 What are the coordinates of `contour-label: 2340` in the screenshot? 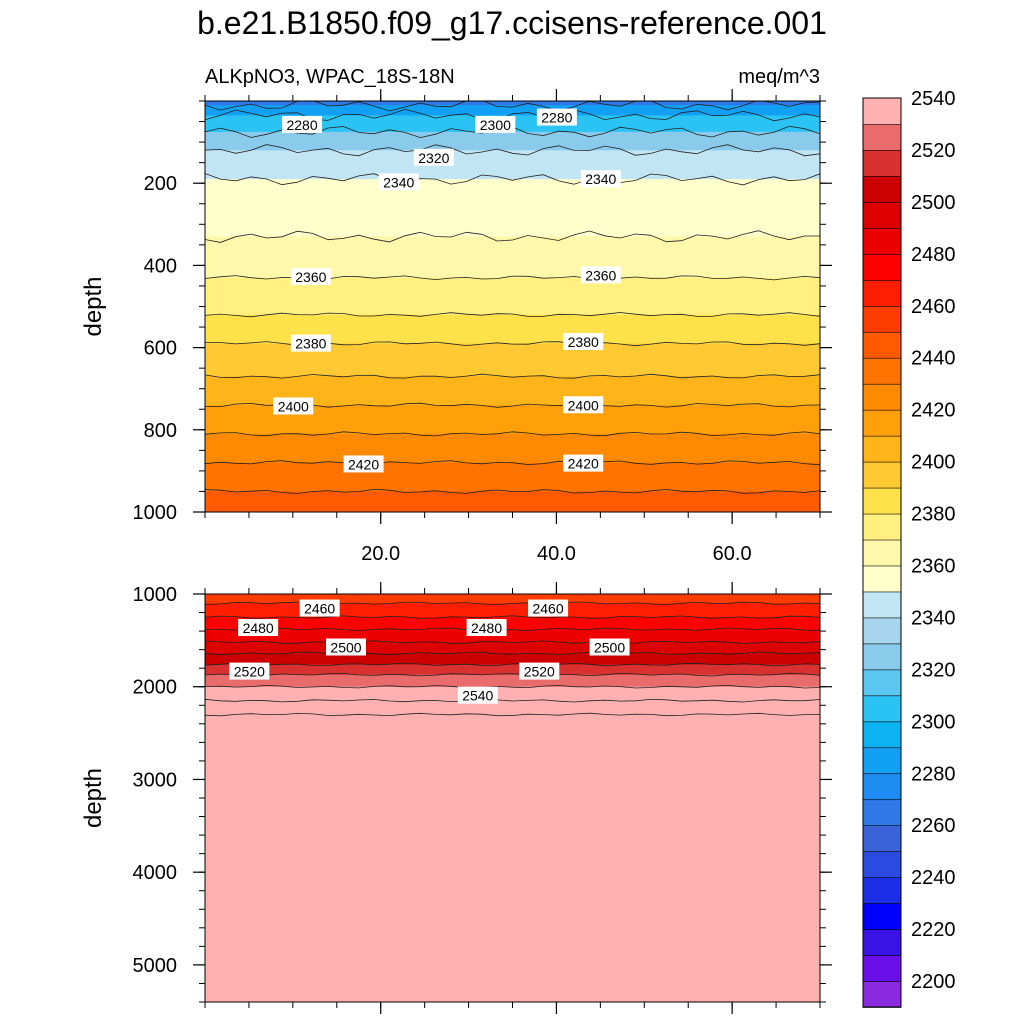 It's located at (600, 179).